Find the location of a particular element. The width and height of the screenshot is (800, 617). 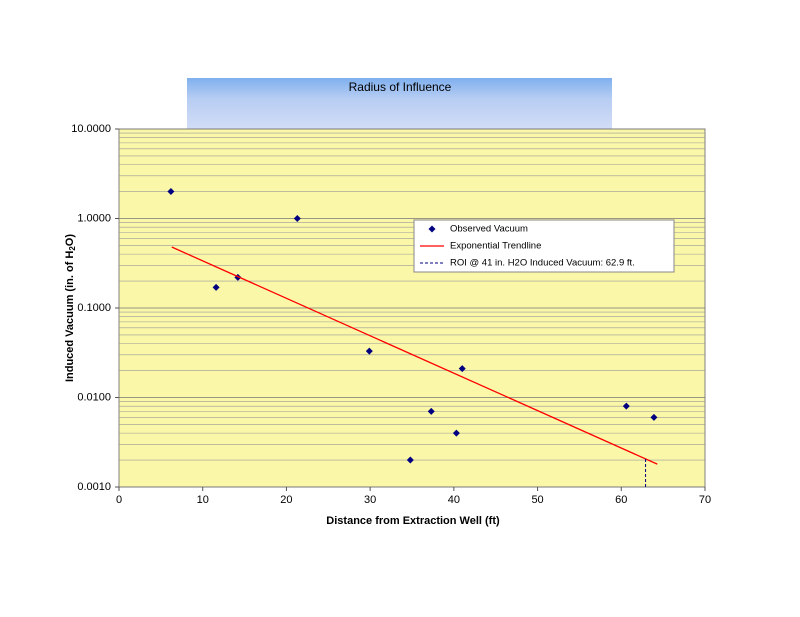

y-label-sub: 2 is located at coordinates (72, 248).